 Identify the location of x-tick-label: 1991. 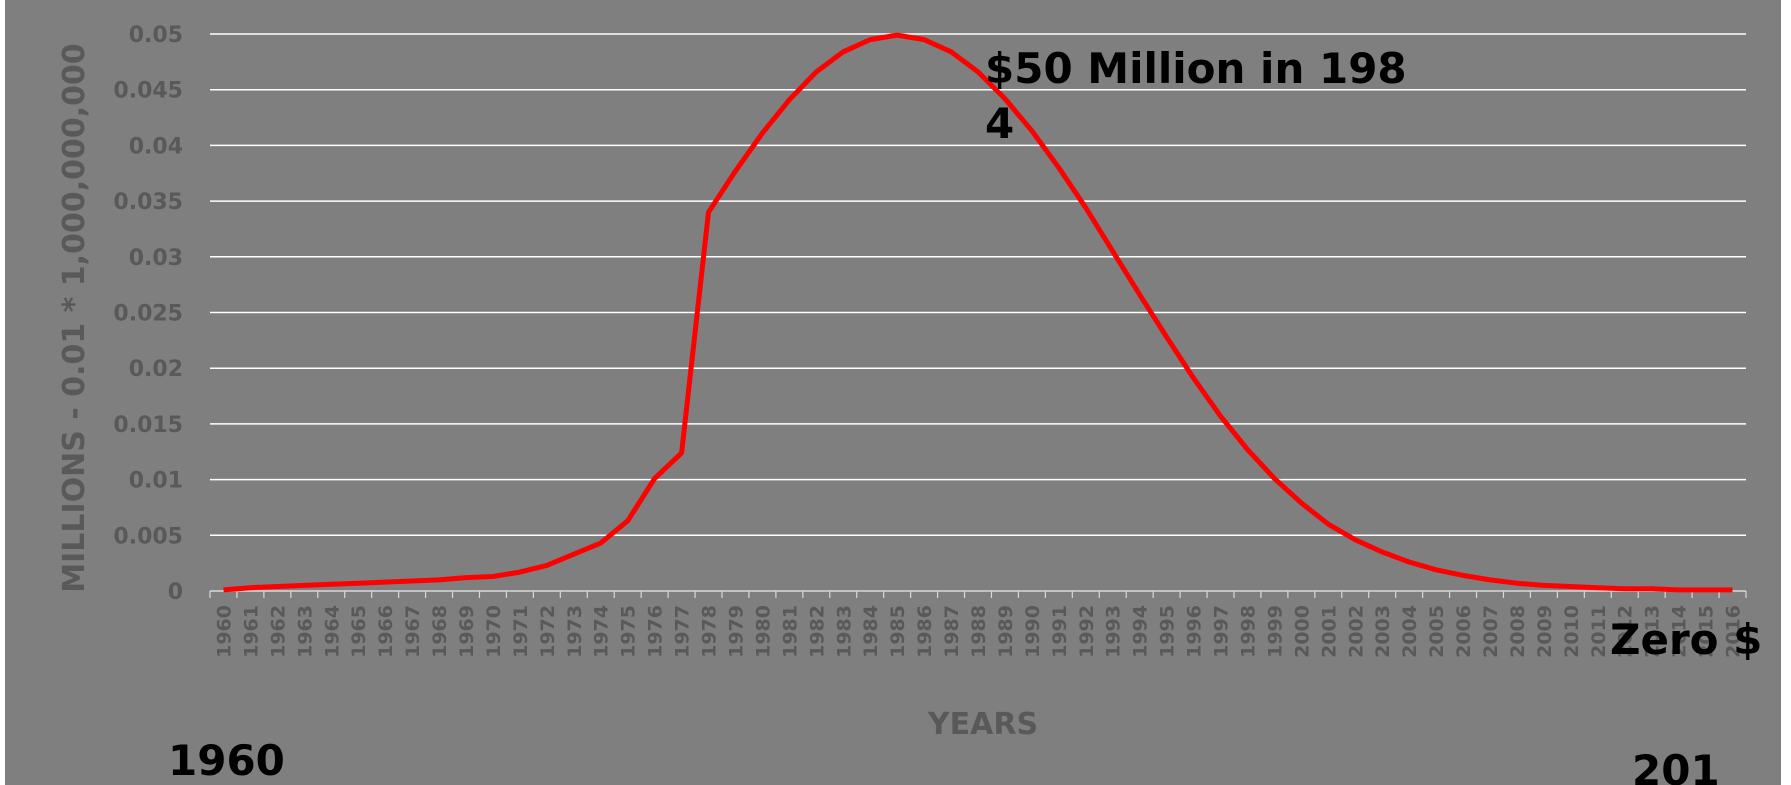
(1060, 631).